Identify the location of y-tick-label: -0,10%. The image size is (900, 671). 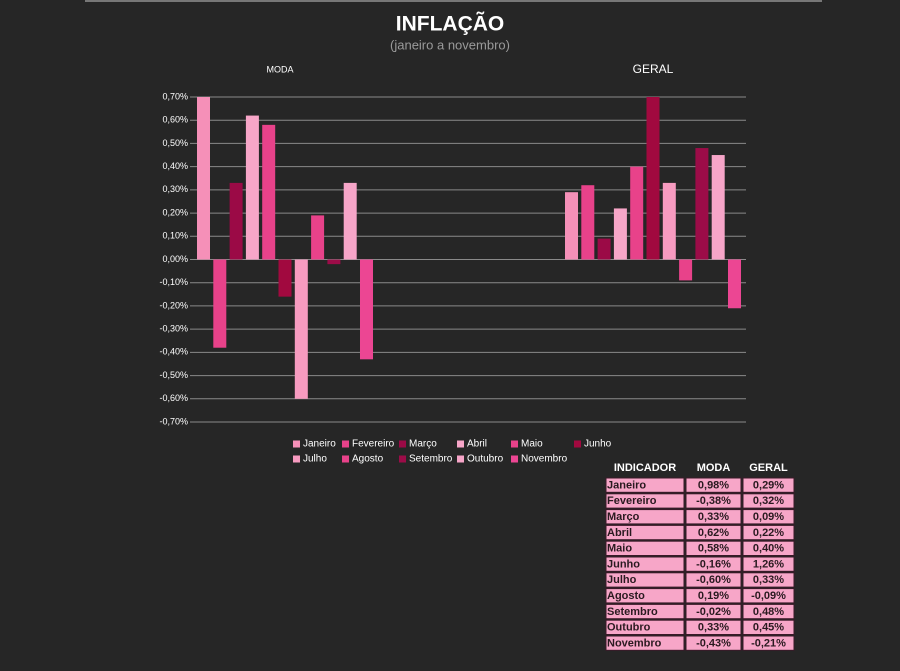
(173, 282).